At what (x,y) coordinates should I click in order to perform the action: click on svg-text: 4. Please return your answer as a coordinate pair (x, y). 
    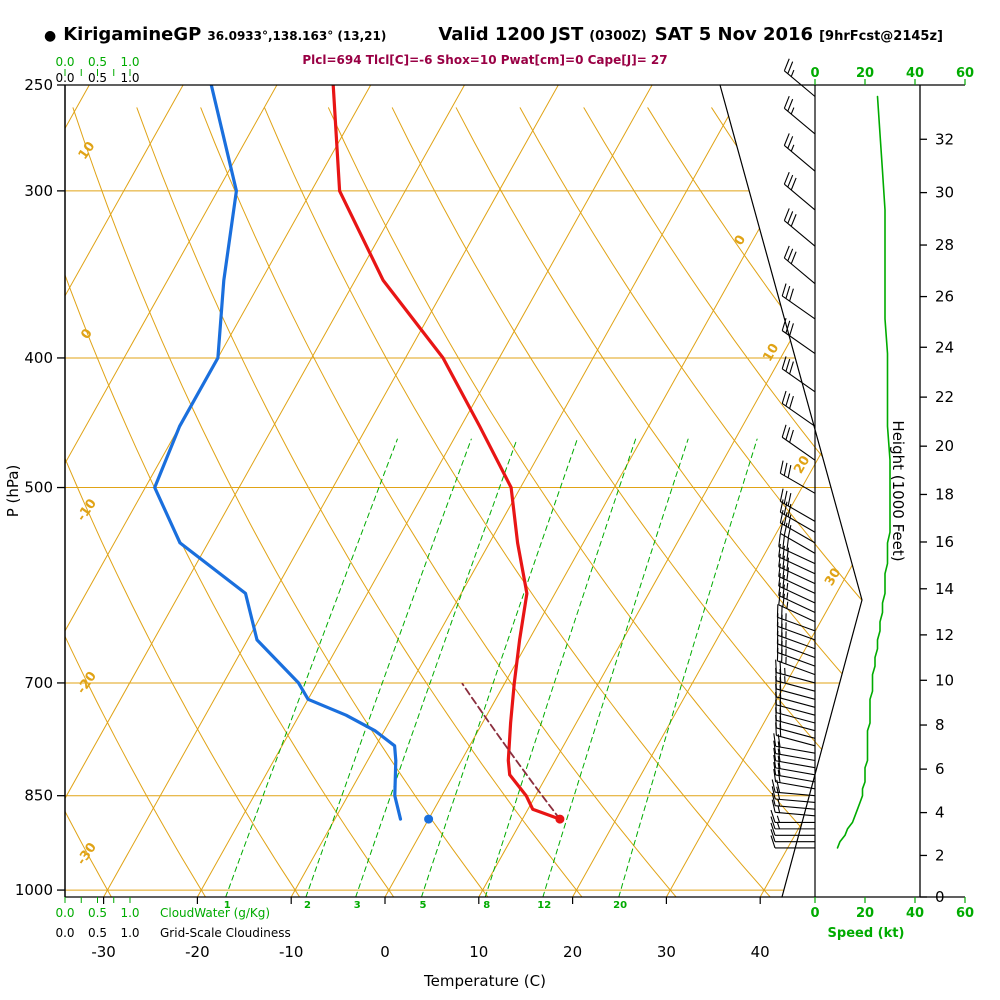
    Looking at the image, I should click on (940, 813).